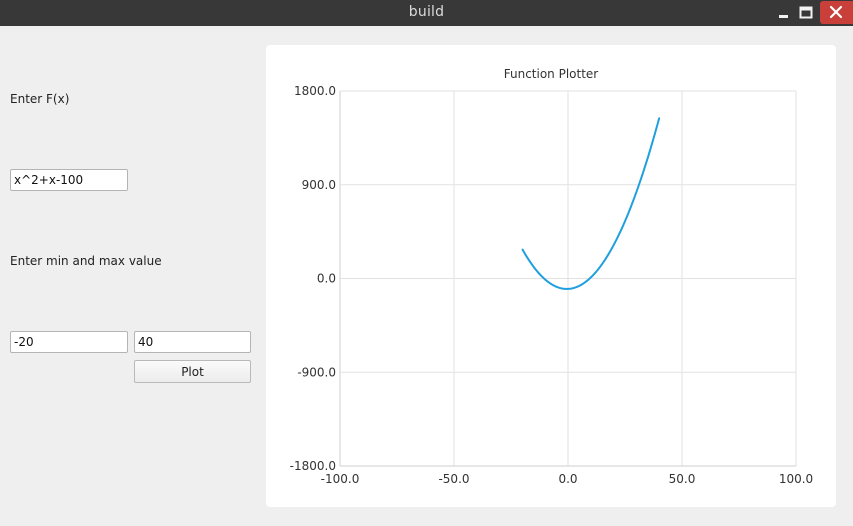 This screenshot has height=526, width=853. What do you see at coordinates (313, 466) in the screenshot?
I see `y-tick-label: -1800.0` at bounding box center [313, 466].